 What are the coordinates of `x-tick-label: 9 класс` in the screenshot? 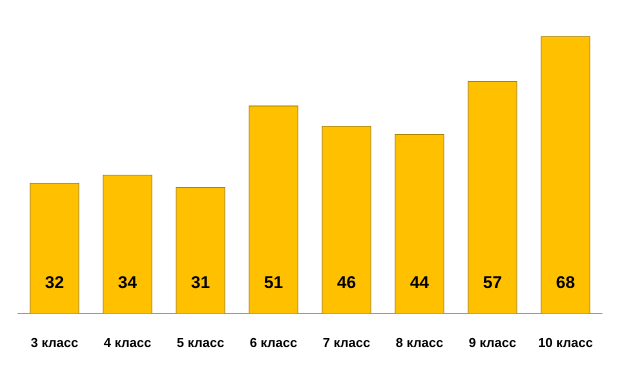 It's located at (492, 342).